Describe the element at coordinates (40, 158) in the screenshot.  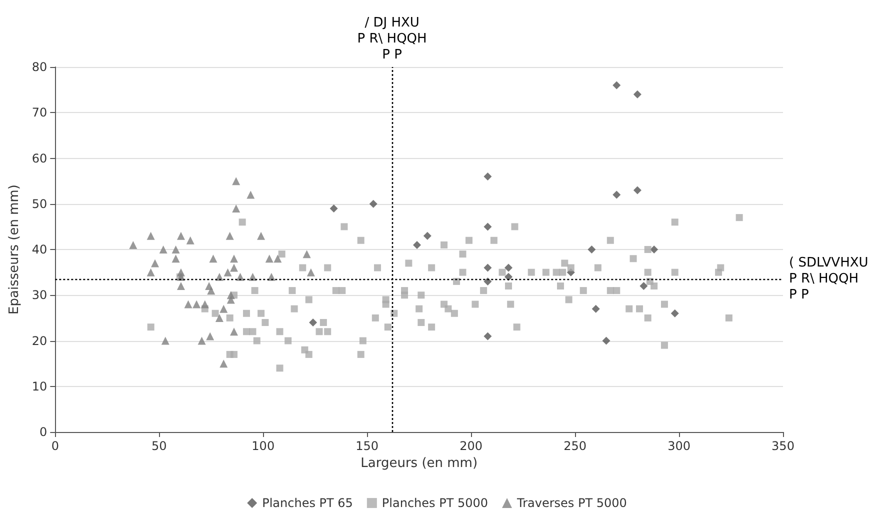
I see `y-tick-label: 60` at that location.